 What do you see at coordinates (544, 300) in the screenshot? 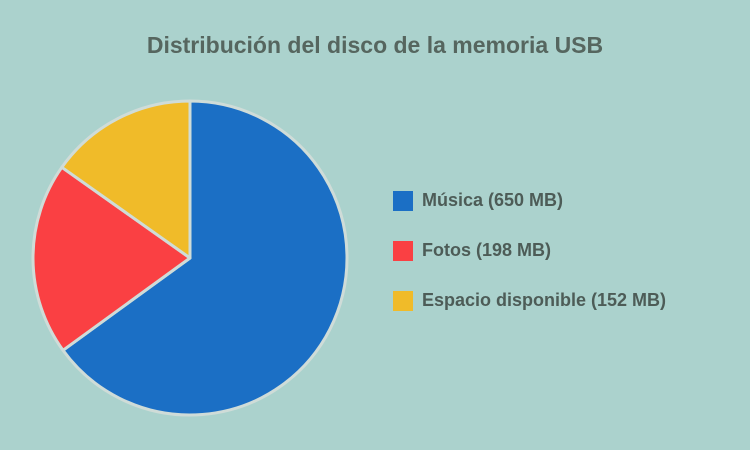
I see `legend-label: Espacio disponible (152 MB)` at bounding box center [544, 300].